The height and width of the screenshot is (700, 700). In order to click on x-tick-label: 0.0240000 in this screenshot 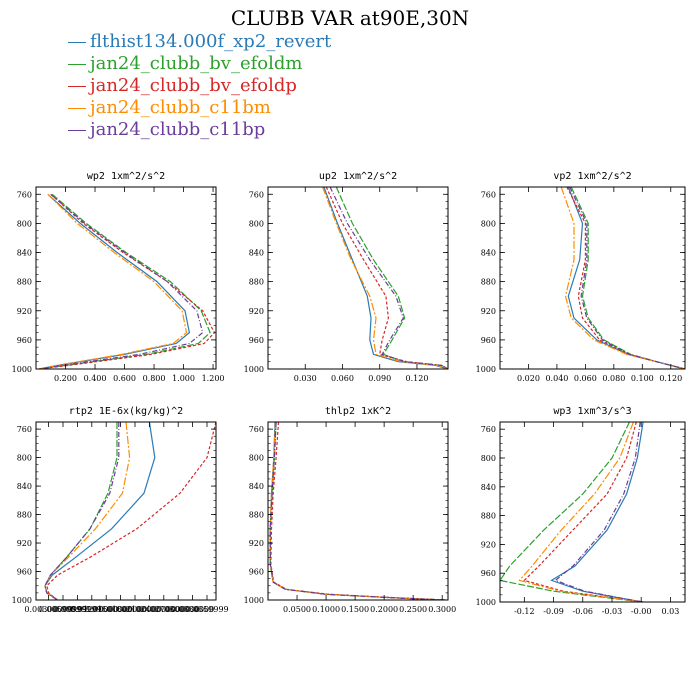, I will do `click(149, 609)`.